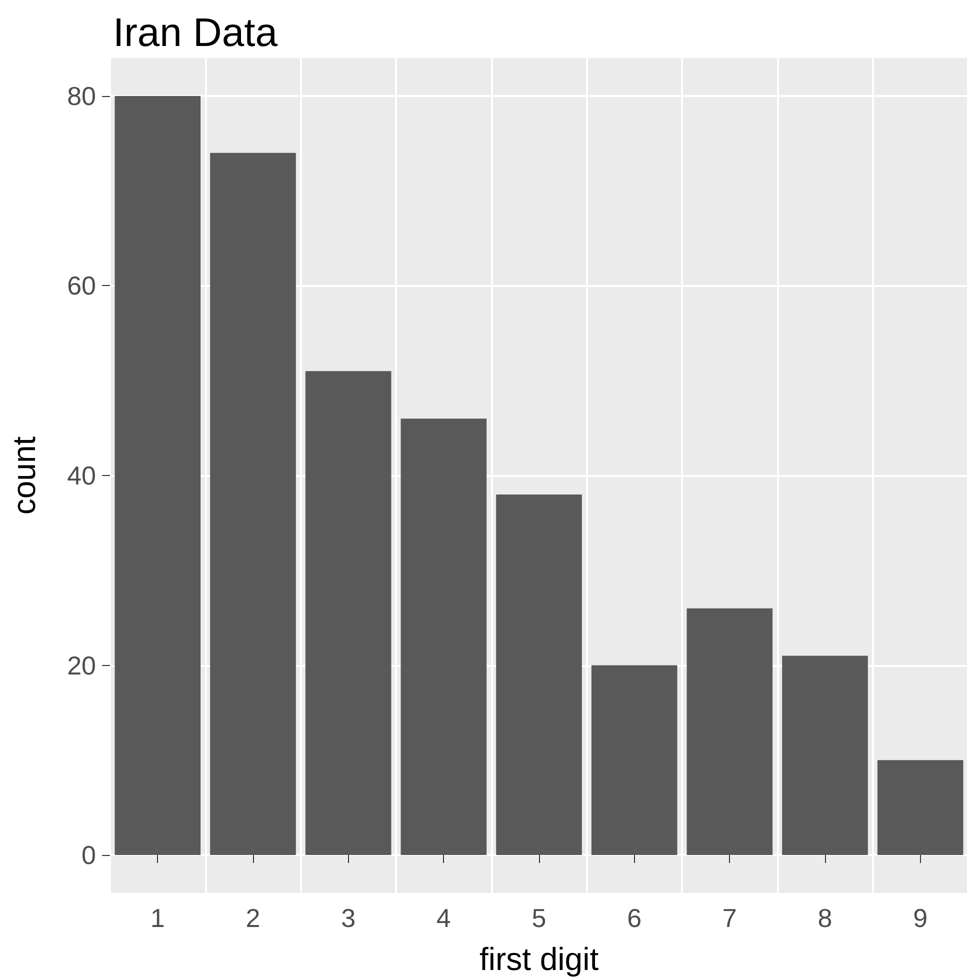 This screenshot has height=980, width=972. What do you see at coordinates (634, 918) in the screenshot?
I see `x-tick-label: 6` at bounding box center [634, 918].